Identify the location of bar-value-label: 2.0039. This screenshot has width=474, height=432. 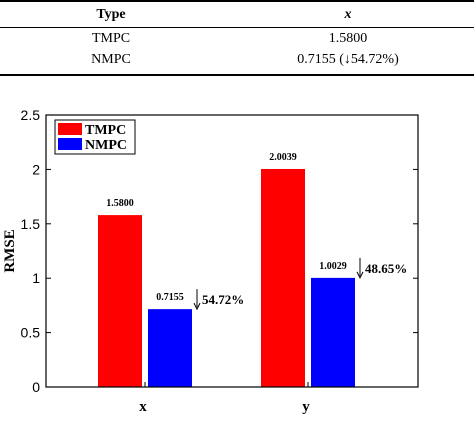
(283, 157).